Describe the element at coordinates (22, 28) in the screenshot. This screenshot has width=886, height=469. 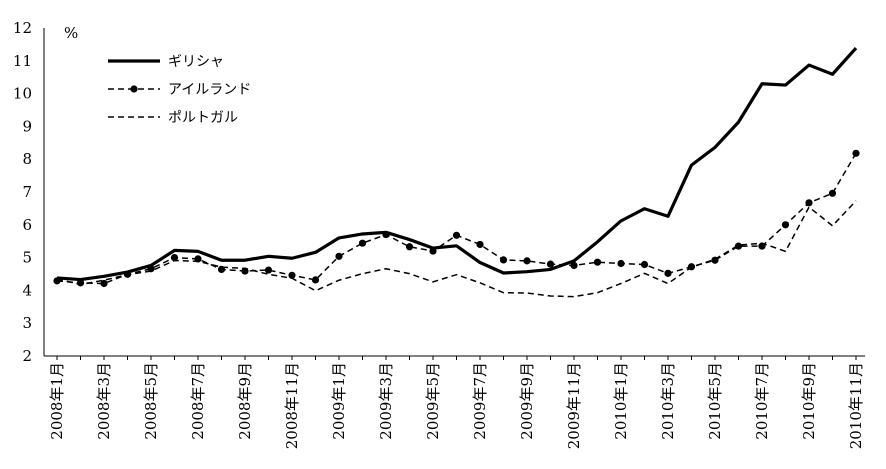
I see `y-tick-label: 12` at that location.